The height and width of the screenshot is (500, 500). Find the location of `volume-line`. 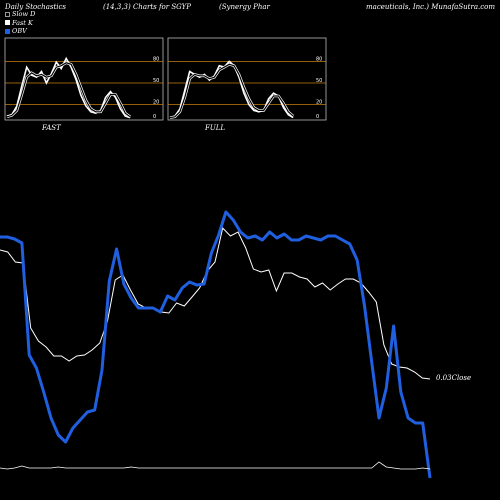

volume-line is located at coordinates (215, 465).